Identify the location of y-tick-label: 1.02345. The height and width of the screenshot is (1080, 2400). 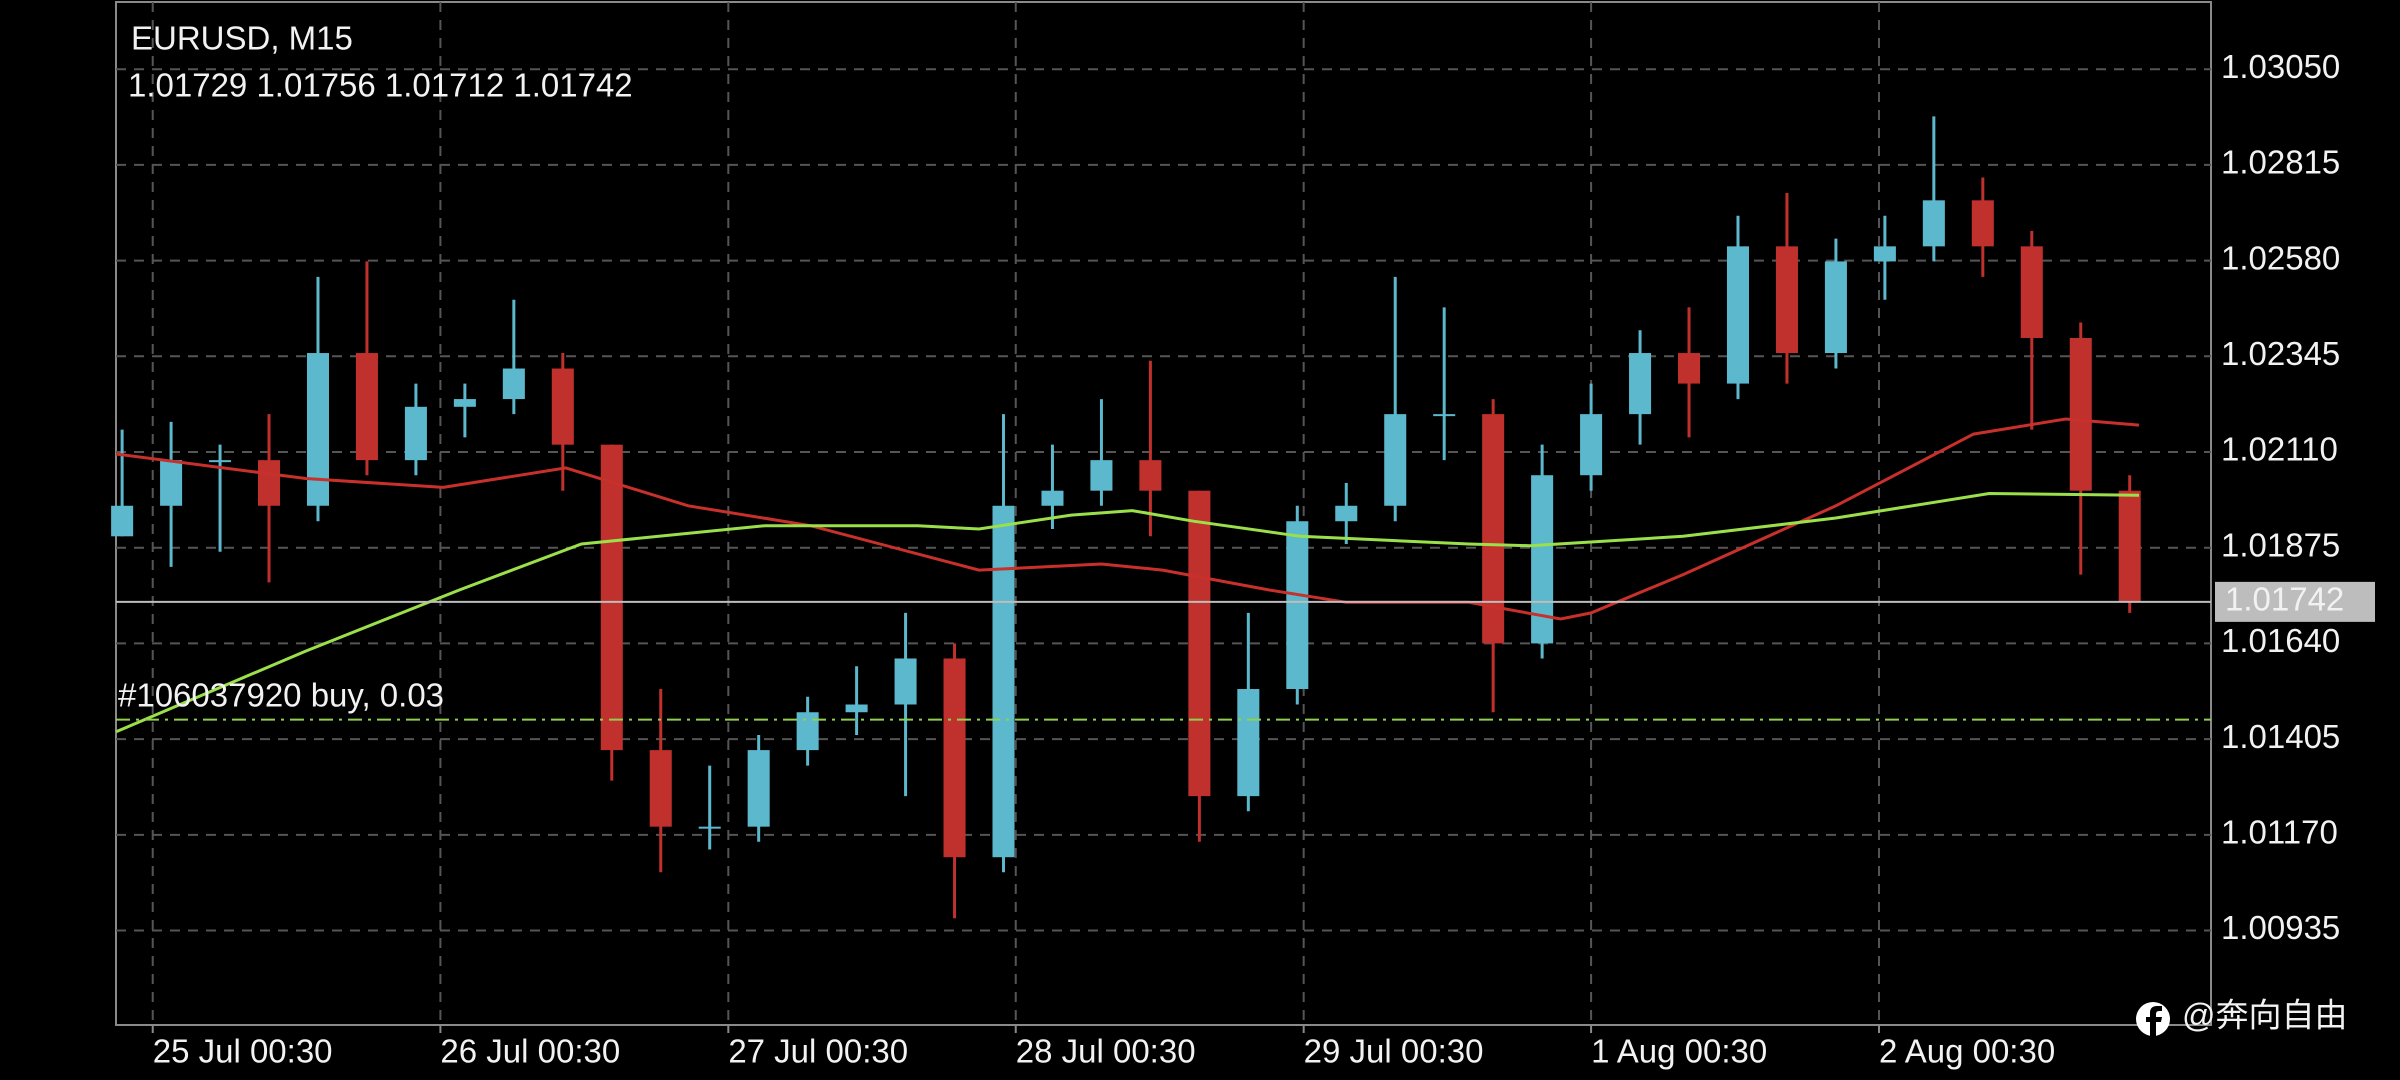
(2280, 353).